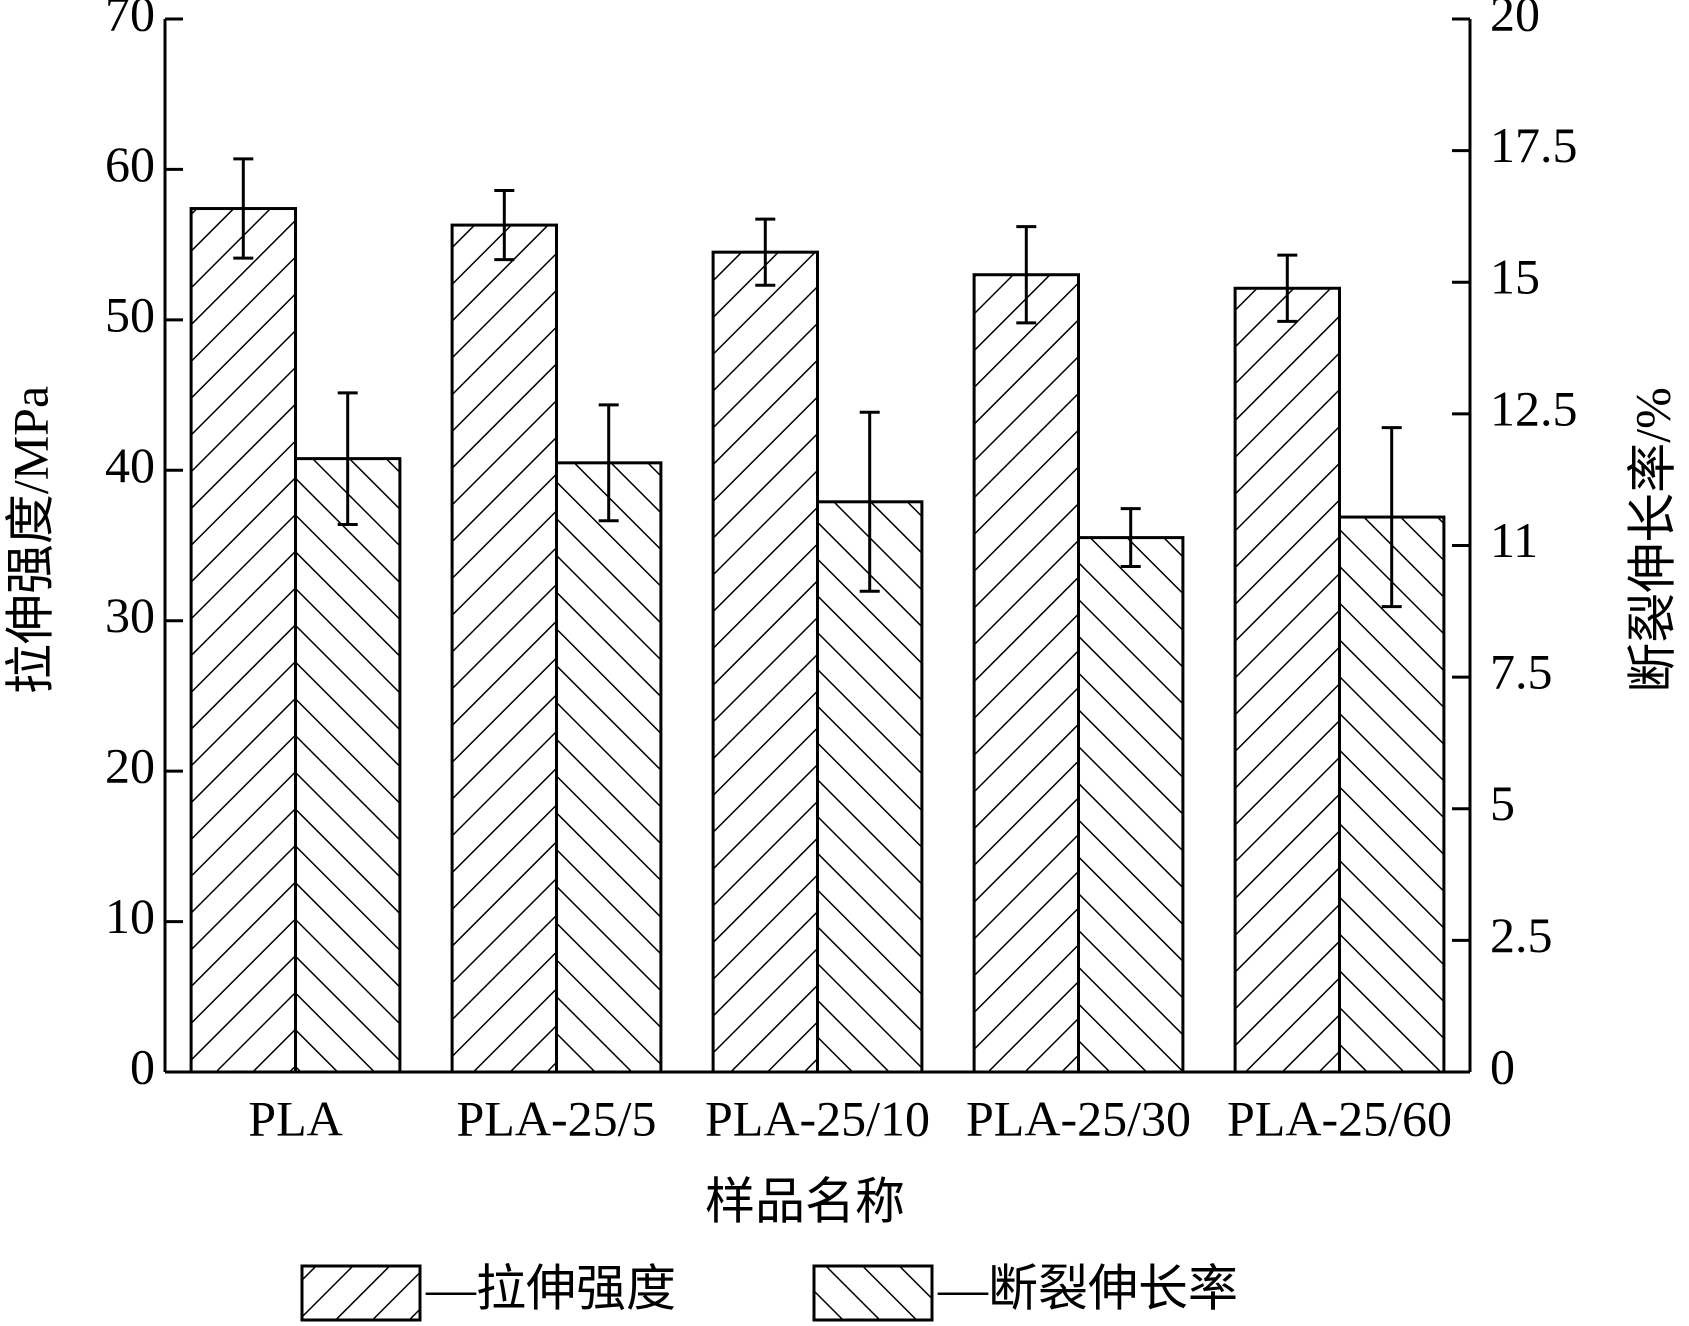 This screenshot has width=1689, height=1326. Describe the element at coordinates (1534, 145) in the screenshot. I see `y2-tick-label: 17.5` at that location.